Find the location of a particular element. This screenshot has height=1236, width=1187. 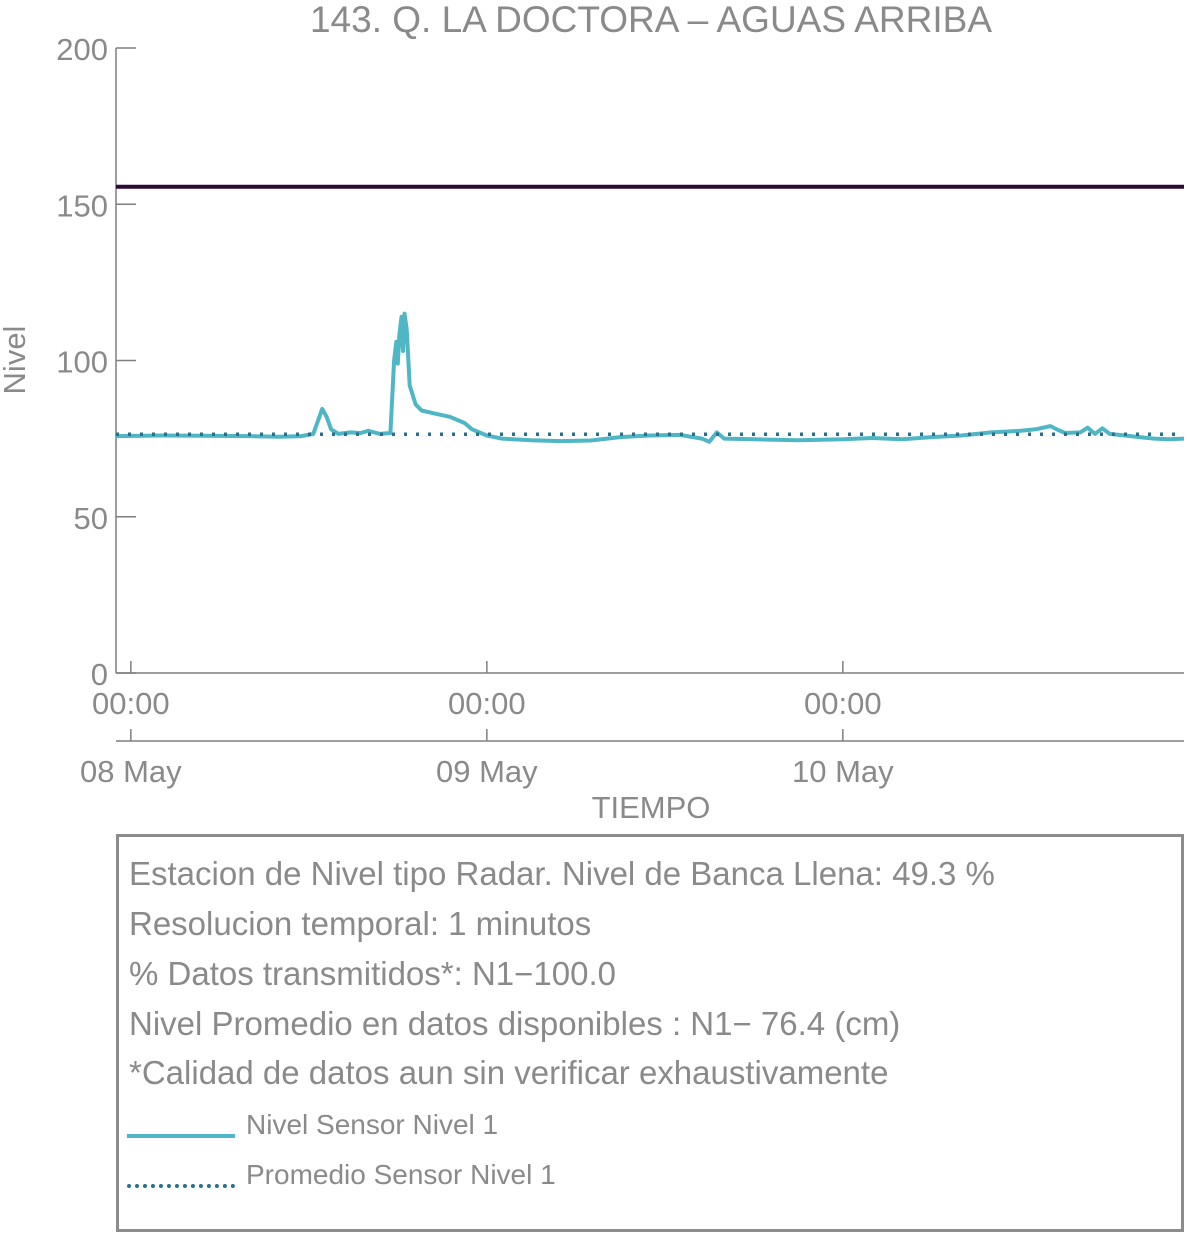

y-tick-label: 100 is located at coordinates (82, 362).